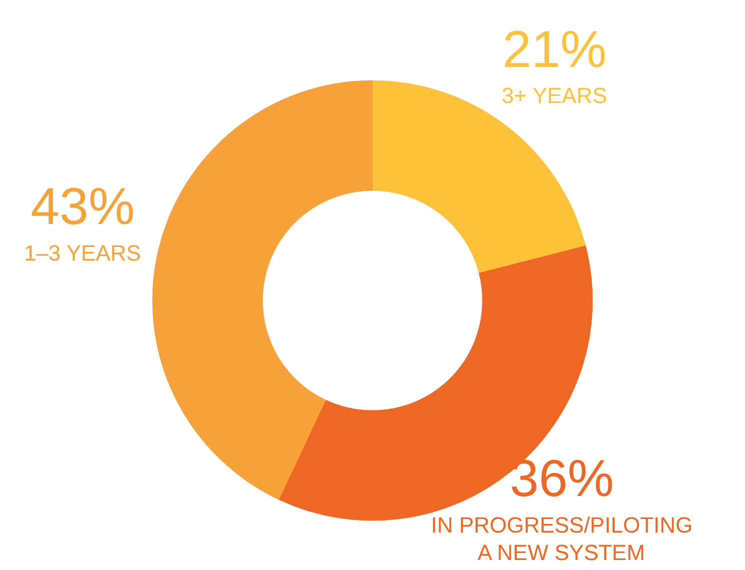 The height and width of the screenshot is (570, 745). Describe the element at coordinates (554, 49) in the screenshot. I see `data-label: 21%` at that location.